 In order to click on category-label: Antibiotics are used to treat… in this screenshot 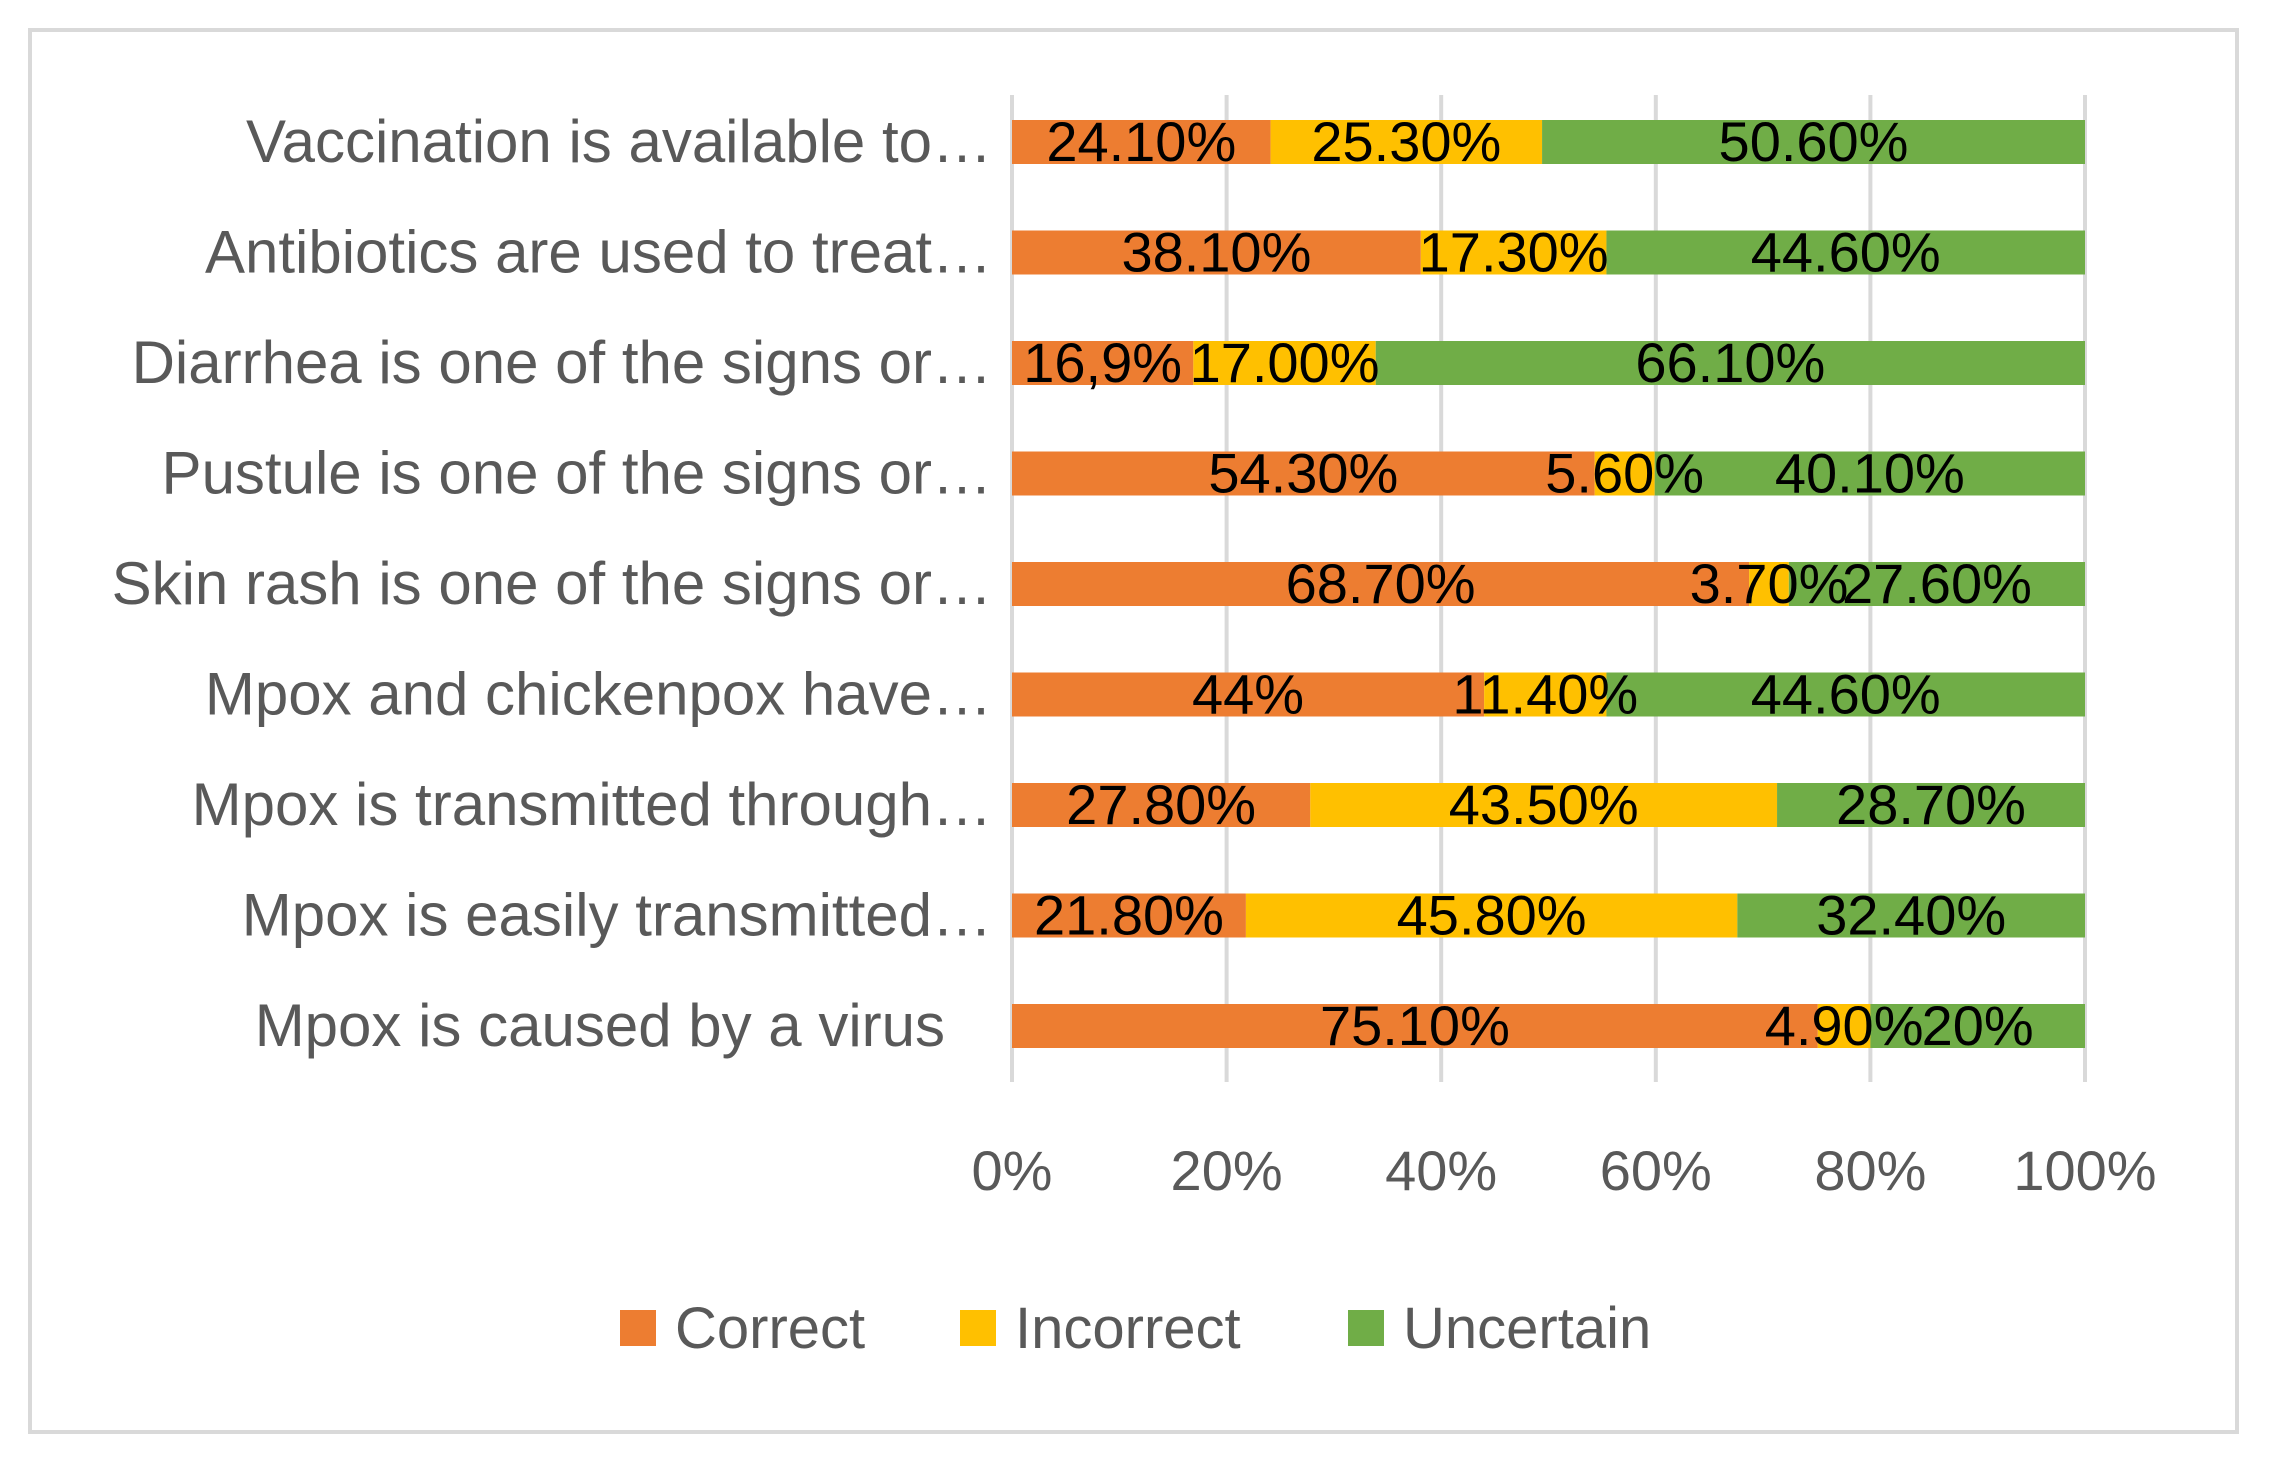, I will do `click(598, 252)`.